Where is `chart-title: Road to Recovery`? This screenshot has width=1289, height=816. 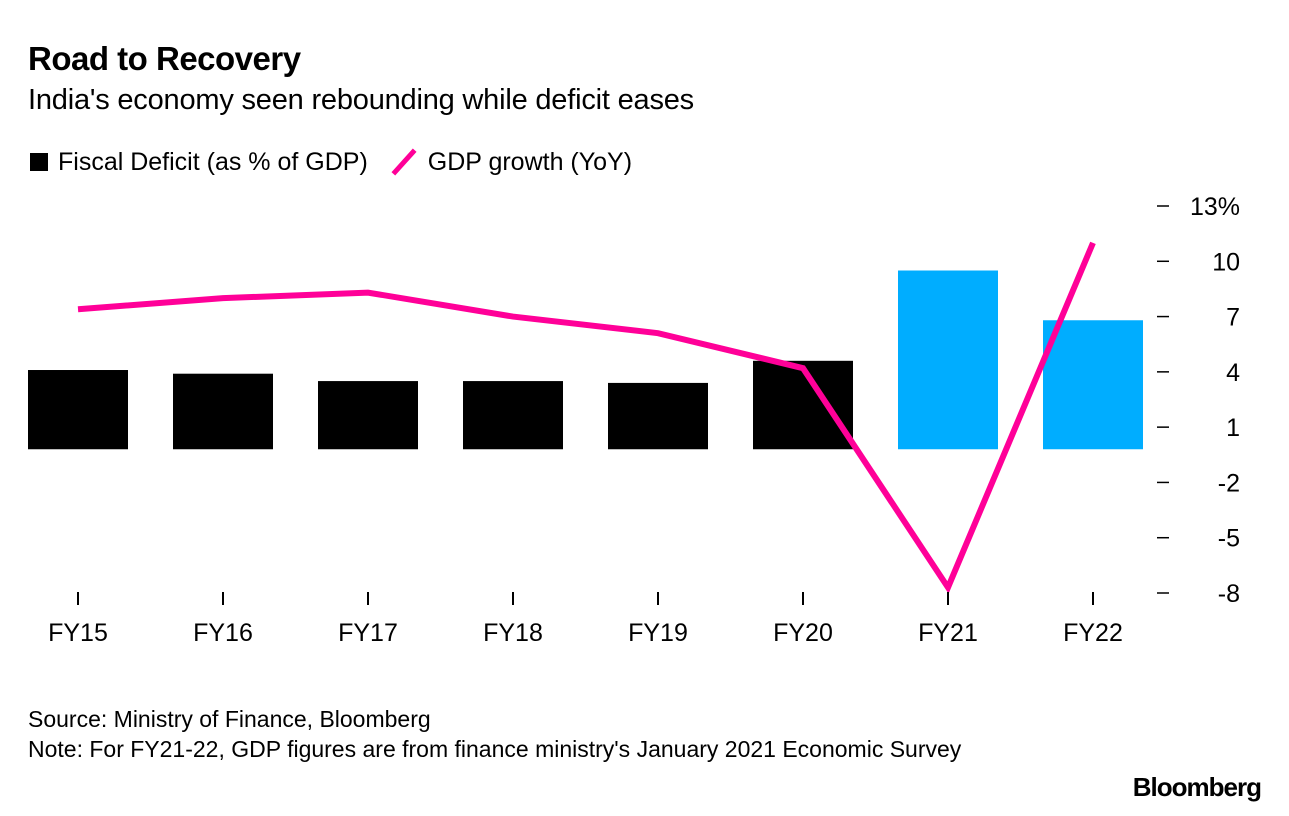 chart-title: Road to Recovery is located at coordinates (164, 58).